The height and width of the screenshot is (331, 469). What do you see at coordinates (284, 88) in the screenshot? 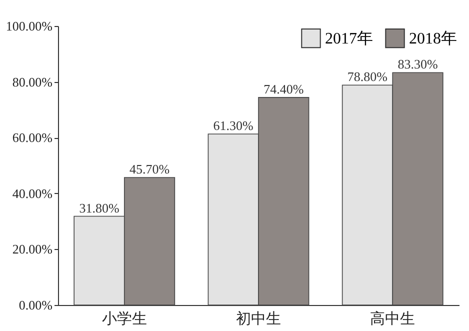
I see `data-label: 74.40%` at bounding box center [284, 88].